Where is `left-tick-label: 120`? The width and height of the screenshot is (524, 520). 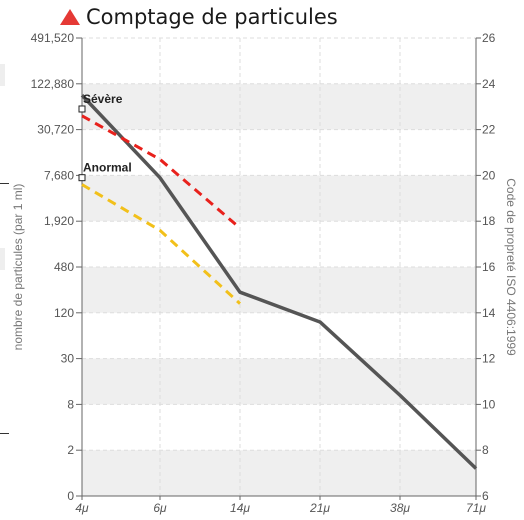
left-tick-label: 120 is located at coordinates (64, 313).